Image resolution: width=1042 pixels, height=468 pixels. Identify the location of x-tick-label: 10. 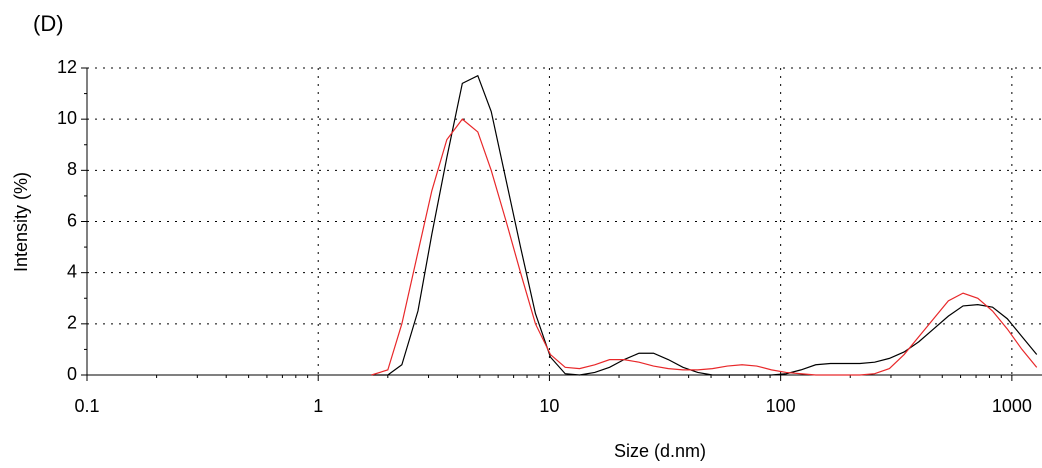
(549, 406).